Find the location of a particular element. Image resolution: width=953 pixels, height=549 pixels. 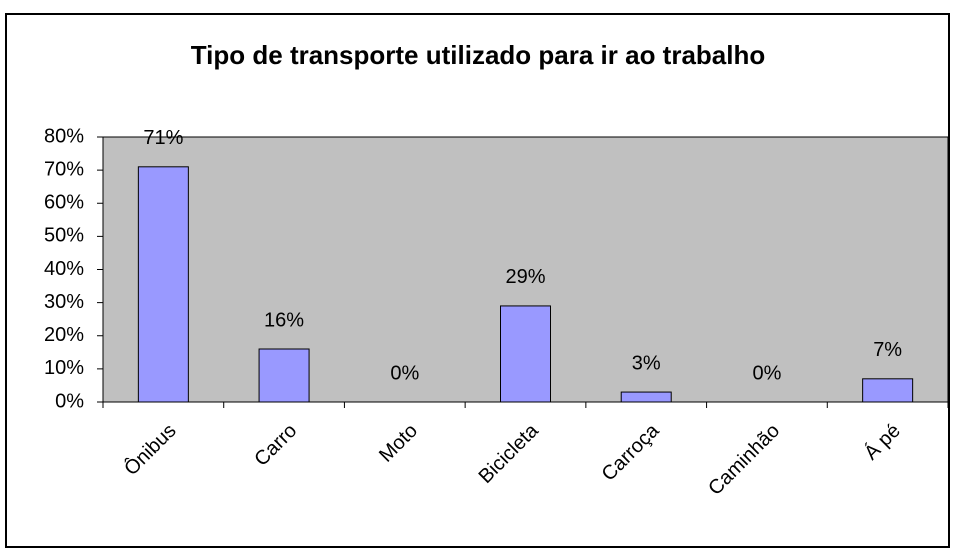

y-tick-label: 70% is located at coordinates (64, 169).